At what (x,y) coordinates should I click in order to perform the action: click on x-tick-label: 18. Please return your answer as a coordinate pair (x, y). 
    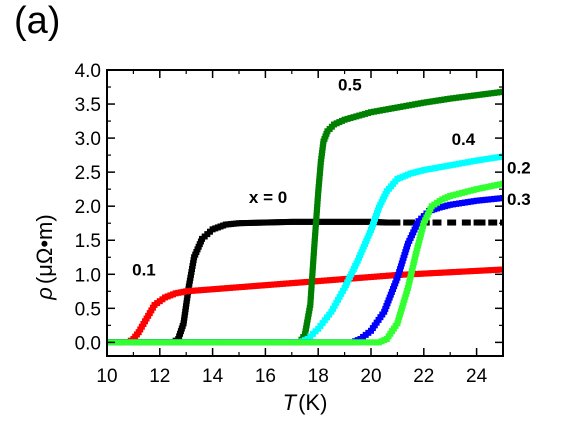
    Looking at the image, I should click on (318, 376).